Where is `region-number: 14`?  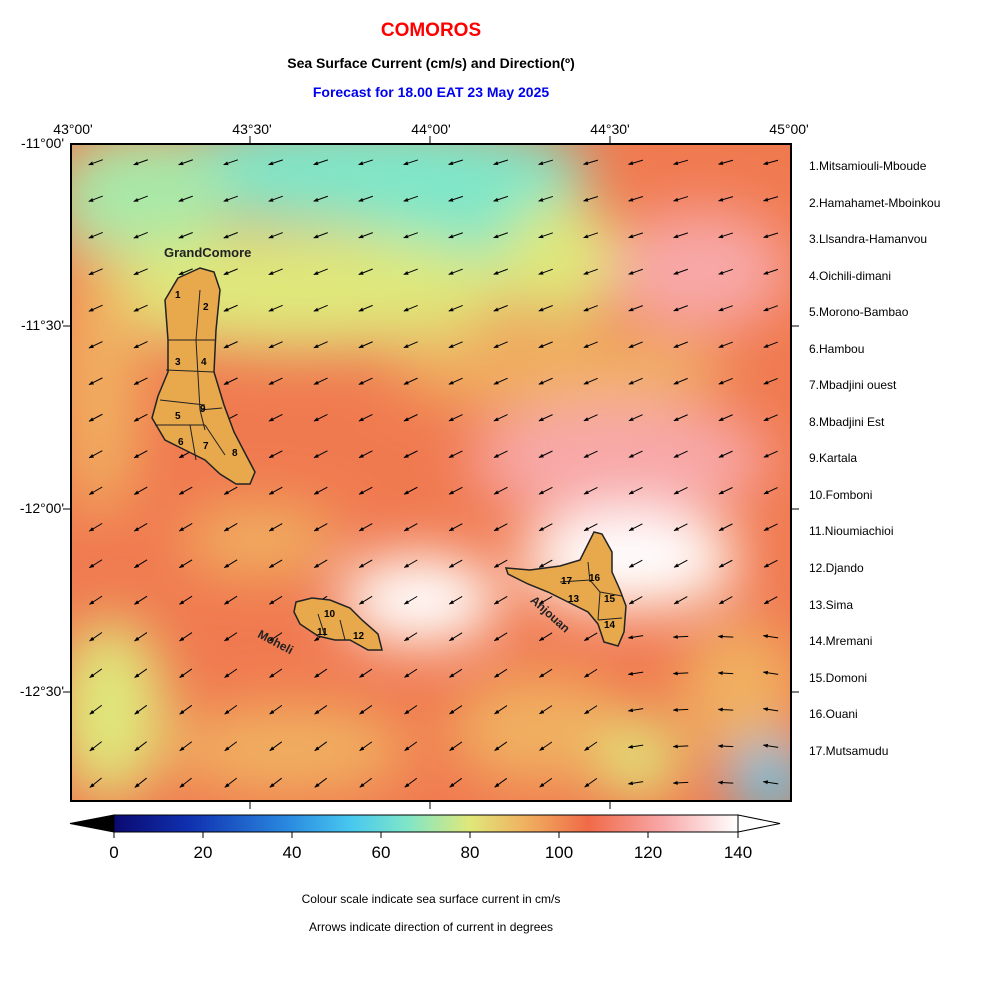
region-number: 14 is located at coordinates (610, 625).